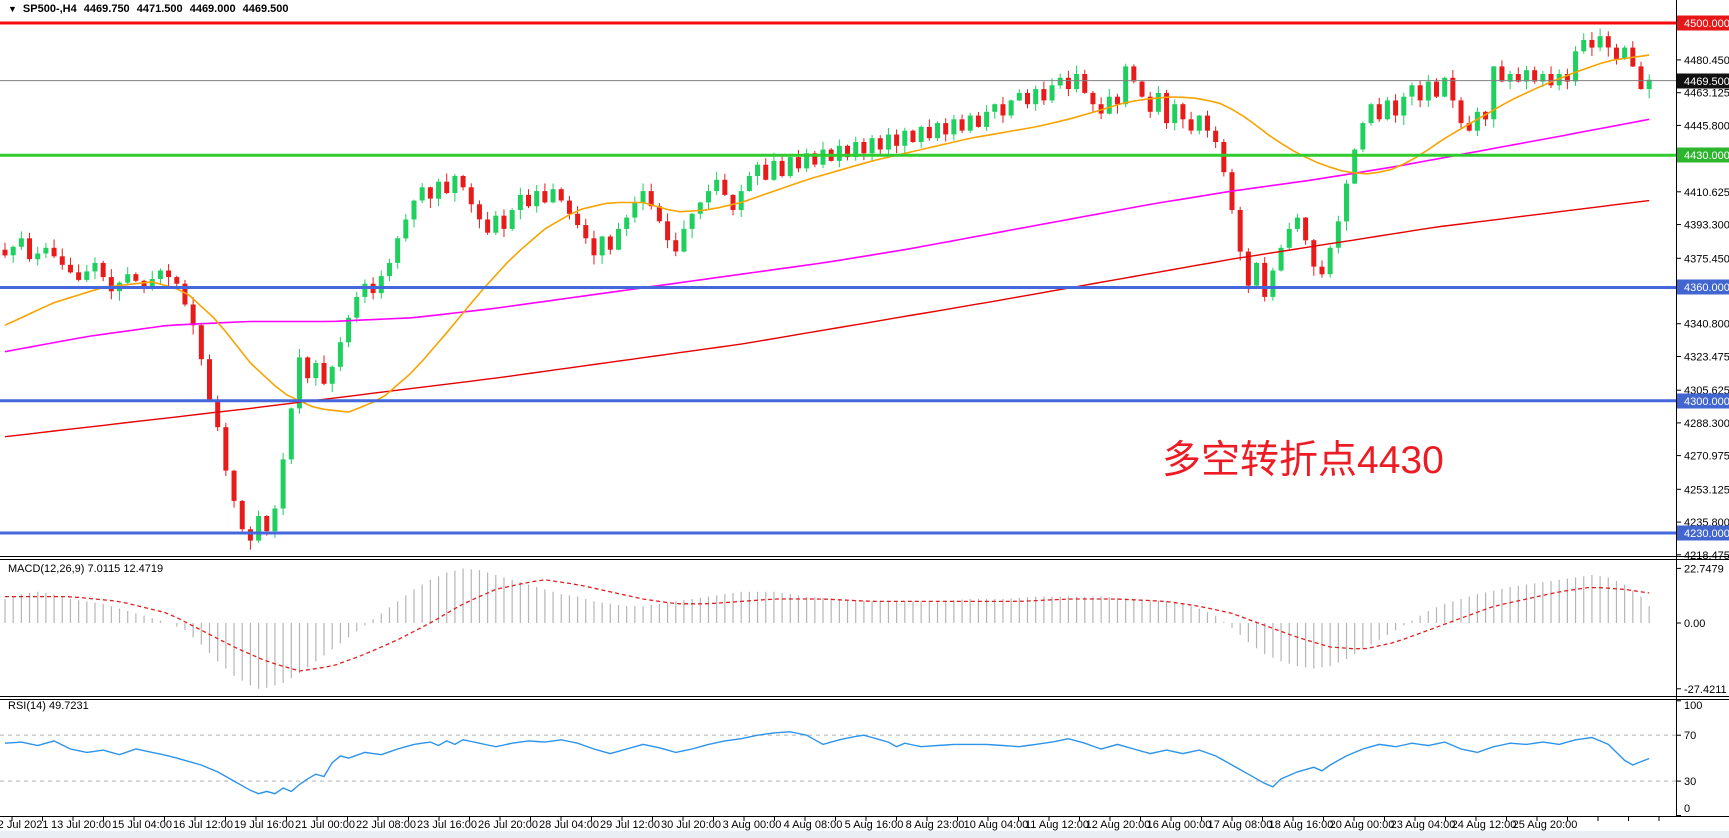 The height and width of the screenshot is (838, 1729). I want to click on price-tick-label: 4323.475, so click(1706, 358).